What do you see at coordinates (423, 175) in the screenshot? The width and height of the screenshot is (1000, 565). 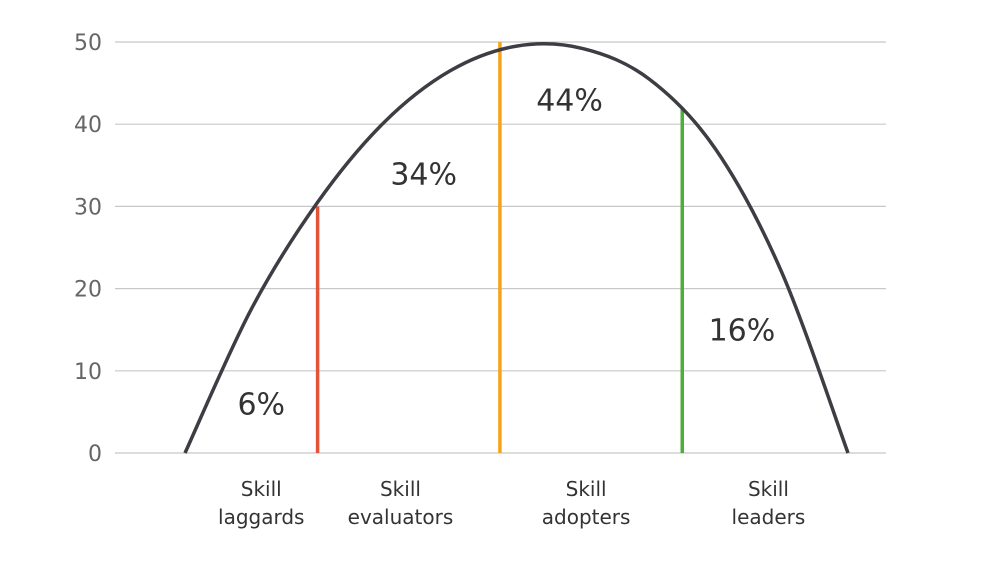 I see `segment-percent-label: 34%` at bounding box center [423, 175].